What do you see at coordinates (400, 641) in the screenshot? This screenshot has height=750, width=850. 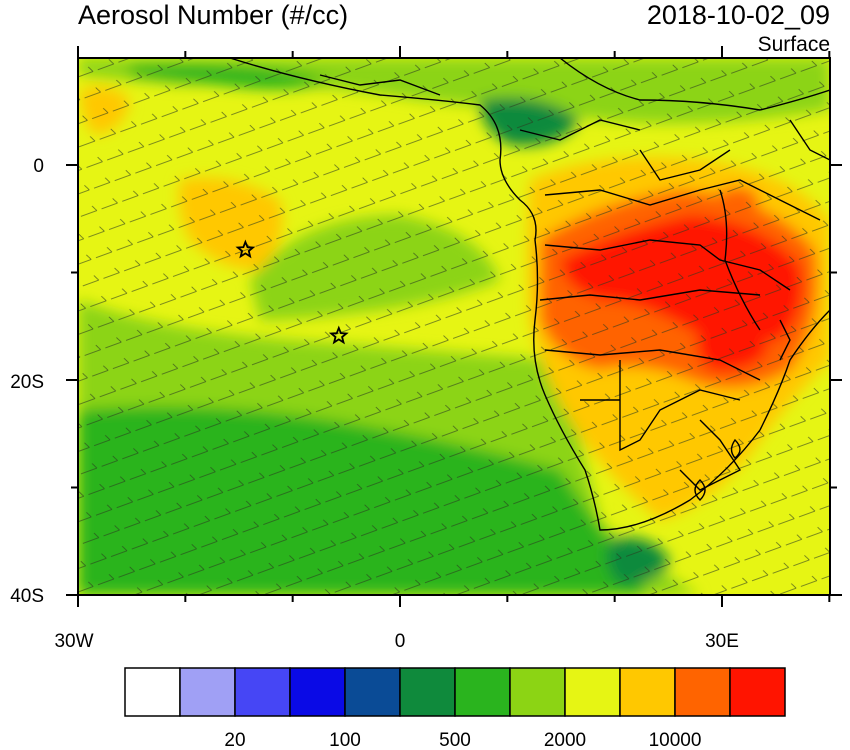 I see `lon-label-0: 0` at bounding box center [400, 641].